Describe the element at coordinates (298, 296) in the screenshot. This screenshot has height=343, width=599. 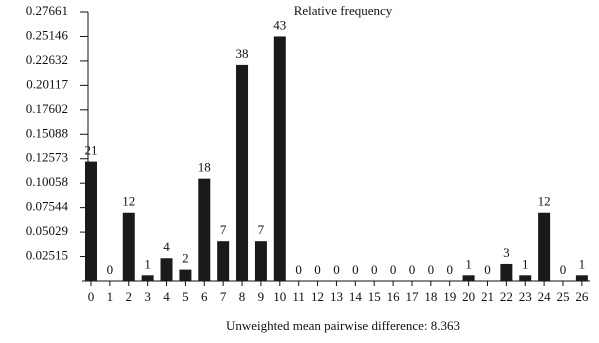
I see `x-tick-label: 11` at that location.